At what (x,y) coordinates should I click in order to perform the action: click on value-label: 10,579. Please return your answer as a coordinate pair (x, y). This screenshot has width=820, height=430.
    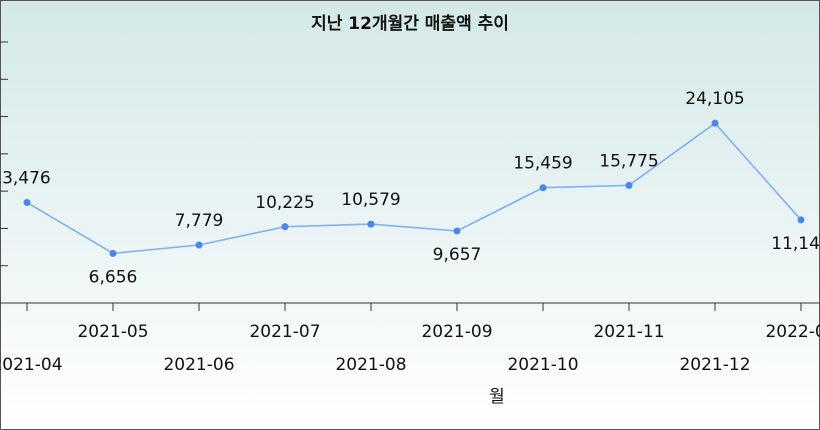
    Looking at the image, I should click on (370, 200).